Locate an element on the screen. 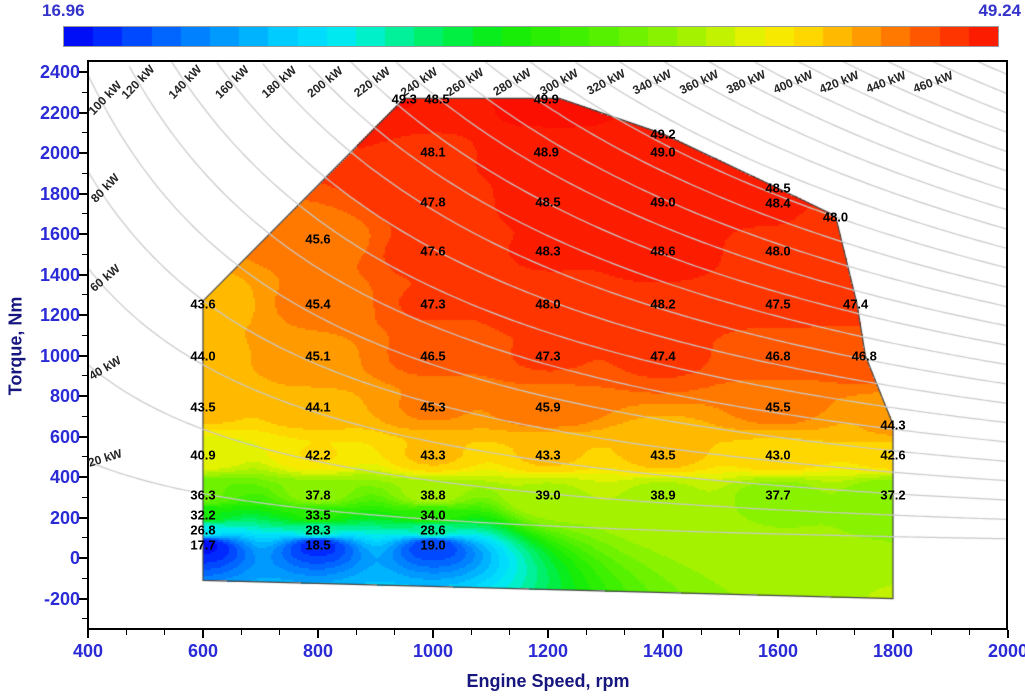 This screenshot has width=1025, height=699. colorbar-gradient is located at coordinates (531, 36).